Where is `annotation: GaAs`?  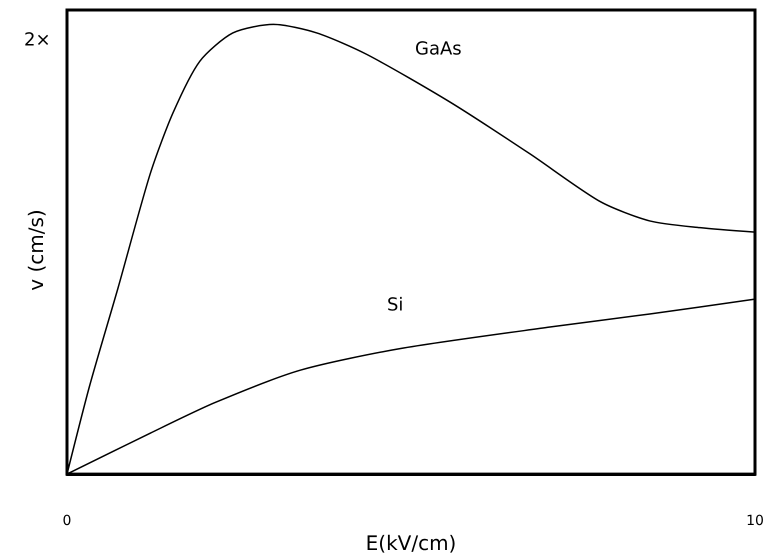 annotation: GaAs is located at coordinates (438, 49).